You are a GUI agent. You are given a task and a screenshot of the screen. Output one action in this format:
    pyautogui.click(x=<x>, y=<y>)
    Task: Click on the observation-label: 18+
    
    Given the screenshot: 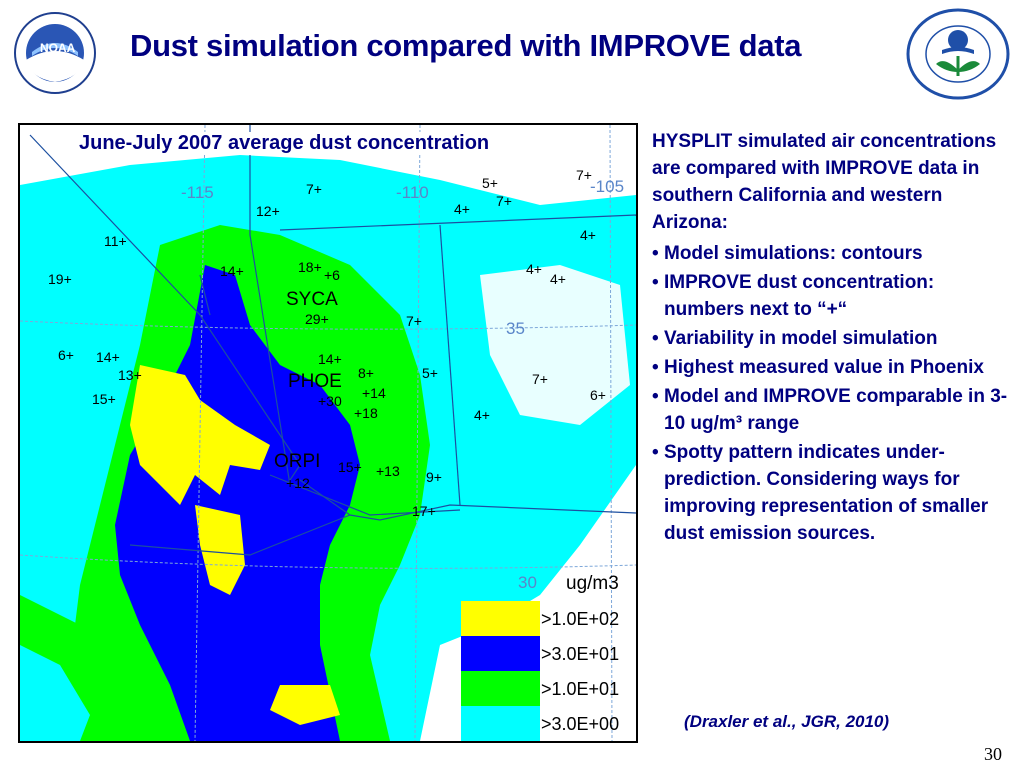 What is the action you would take?
    pyautogui.click(x=310, y=267)
    